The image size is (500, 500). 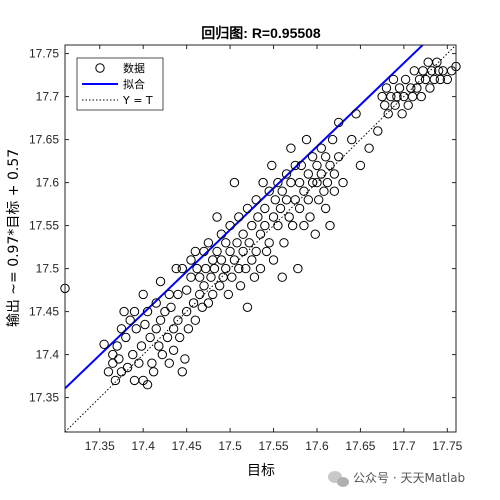 What do you see at coordinates (44, 312) in the screenshot?
I see `y-tick-label: 17.45` at bounding box center [44, 312].